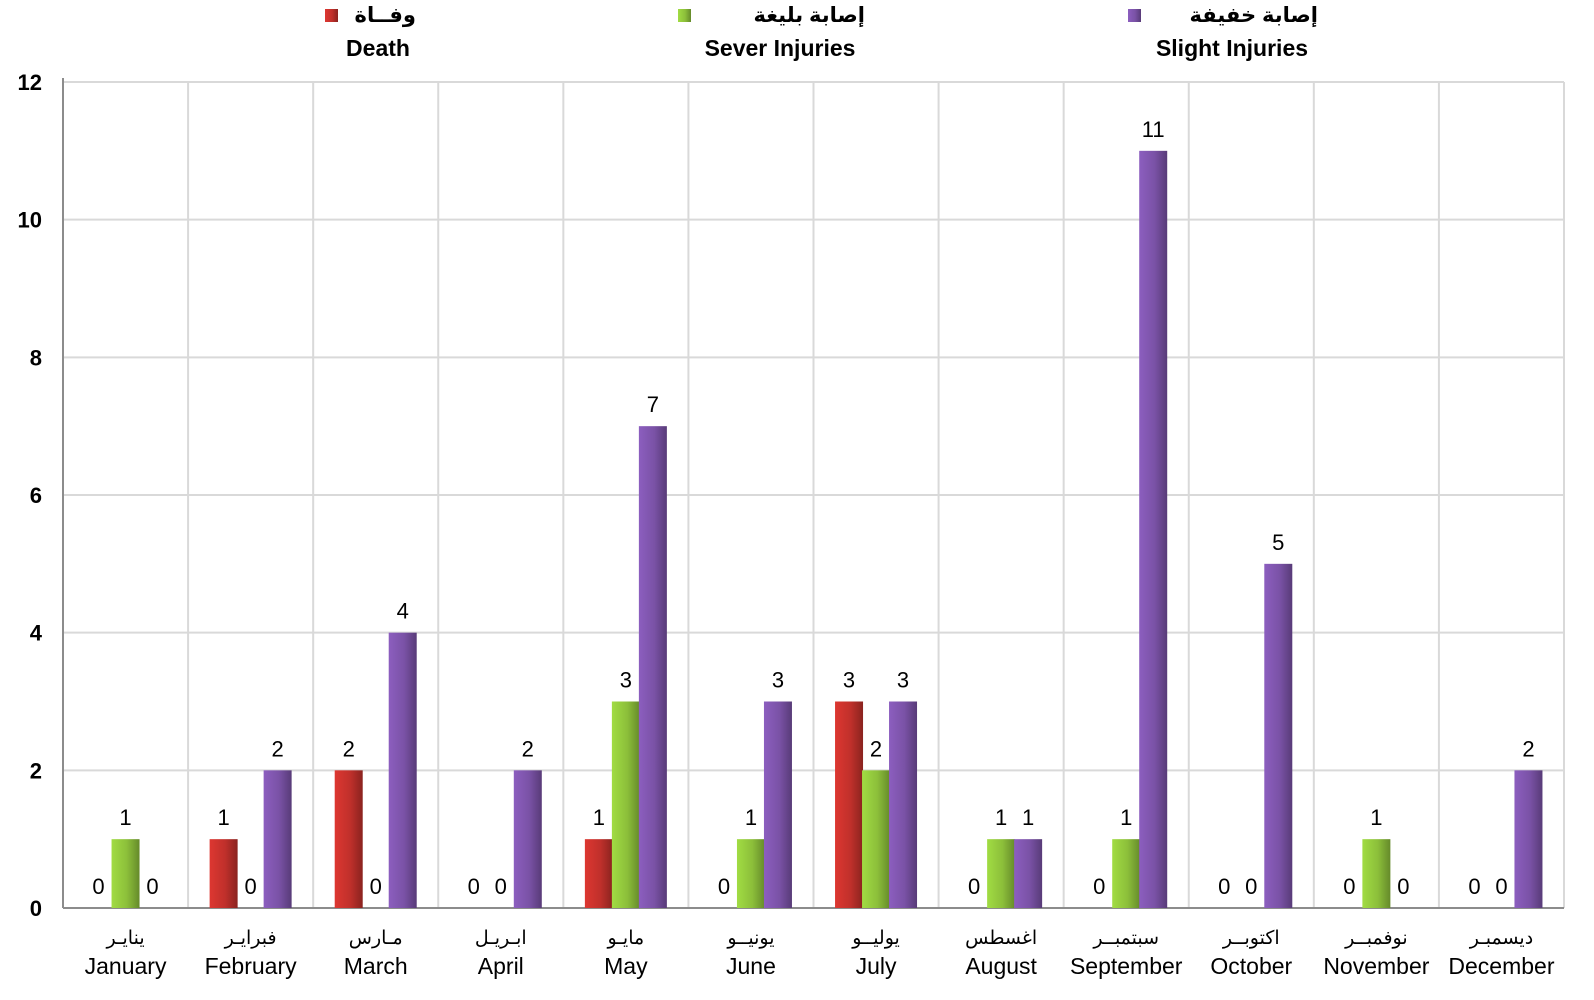 The height and width of the screenshot is (1000, 1594). What do you see at coordinates (1001, 938) in the screenshot?
I see `x-tick-label-arabic: اغسطس` at bounding box center [1001, 938].